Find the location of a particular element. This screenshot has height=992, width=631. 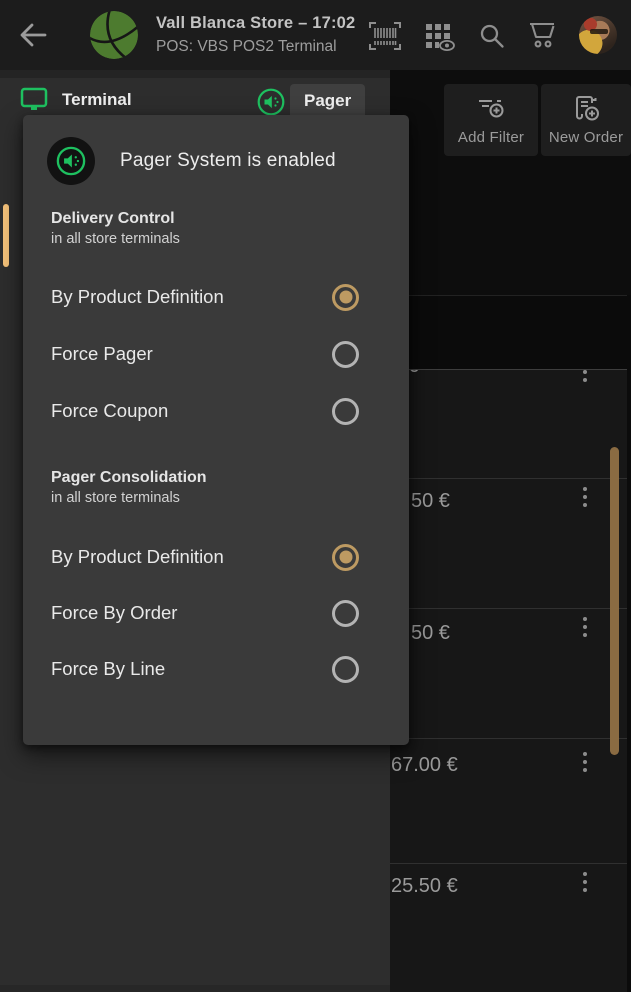

option-force-pager: Force Pager is located at coordinates (216, 354).